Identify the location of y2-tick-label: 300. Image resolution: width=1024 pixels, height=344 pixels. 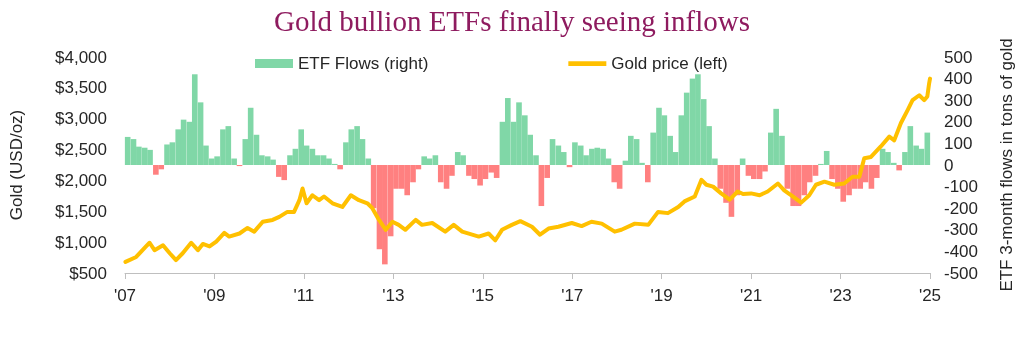
(958, 100).